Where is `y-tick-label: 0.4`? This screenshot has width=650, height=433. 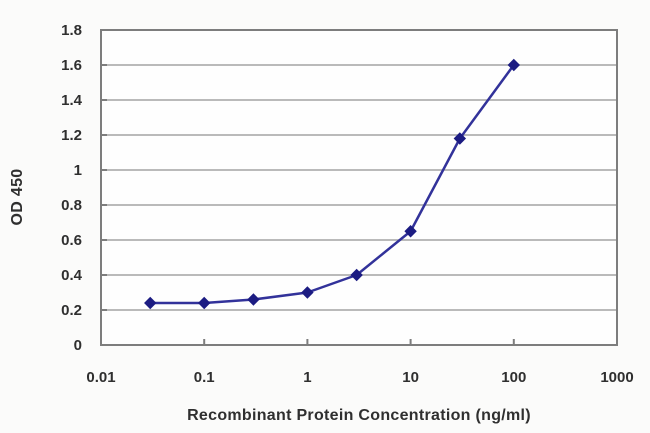
y-tick-label: 0.4 is located at coordinates (72, 275).